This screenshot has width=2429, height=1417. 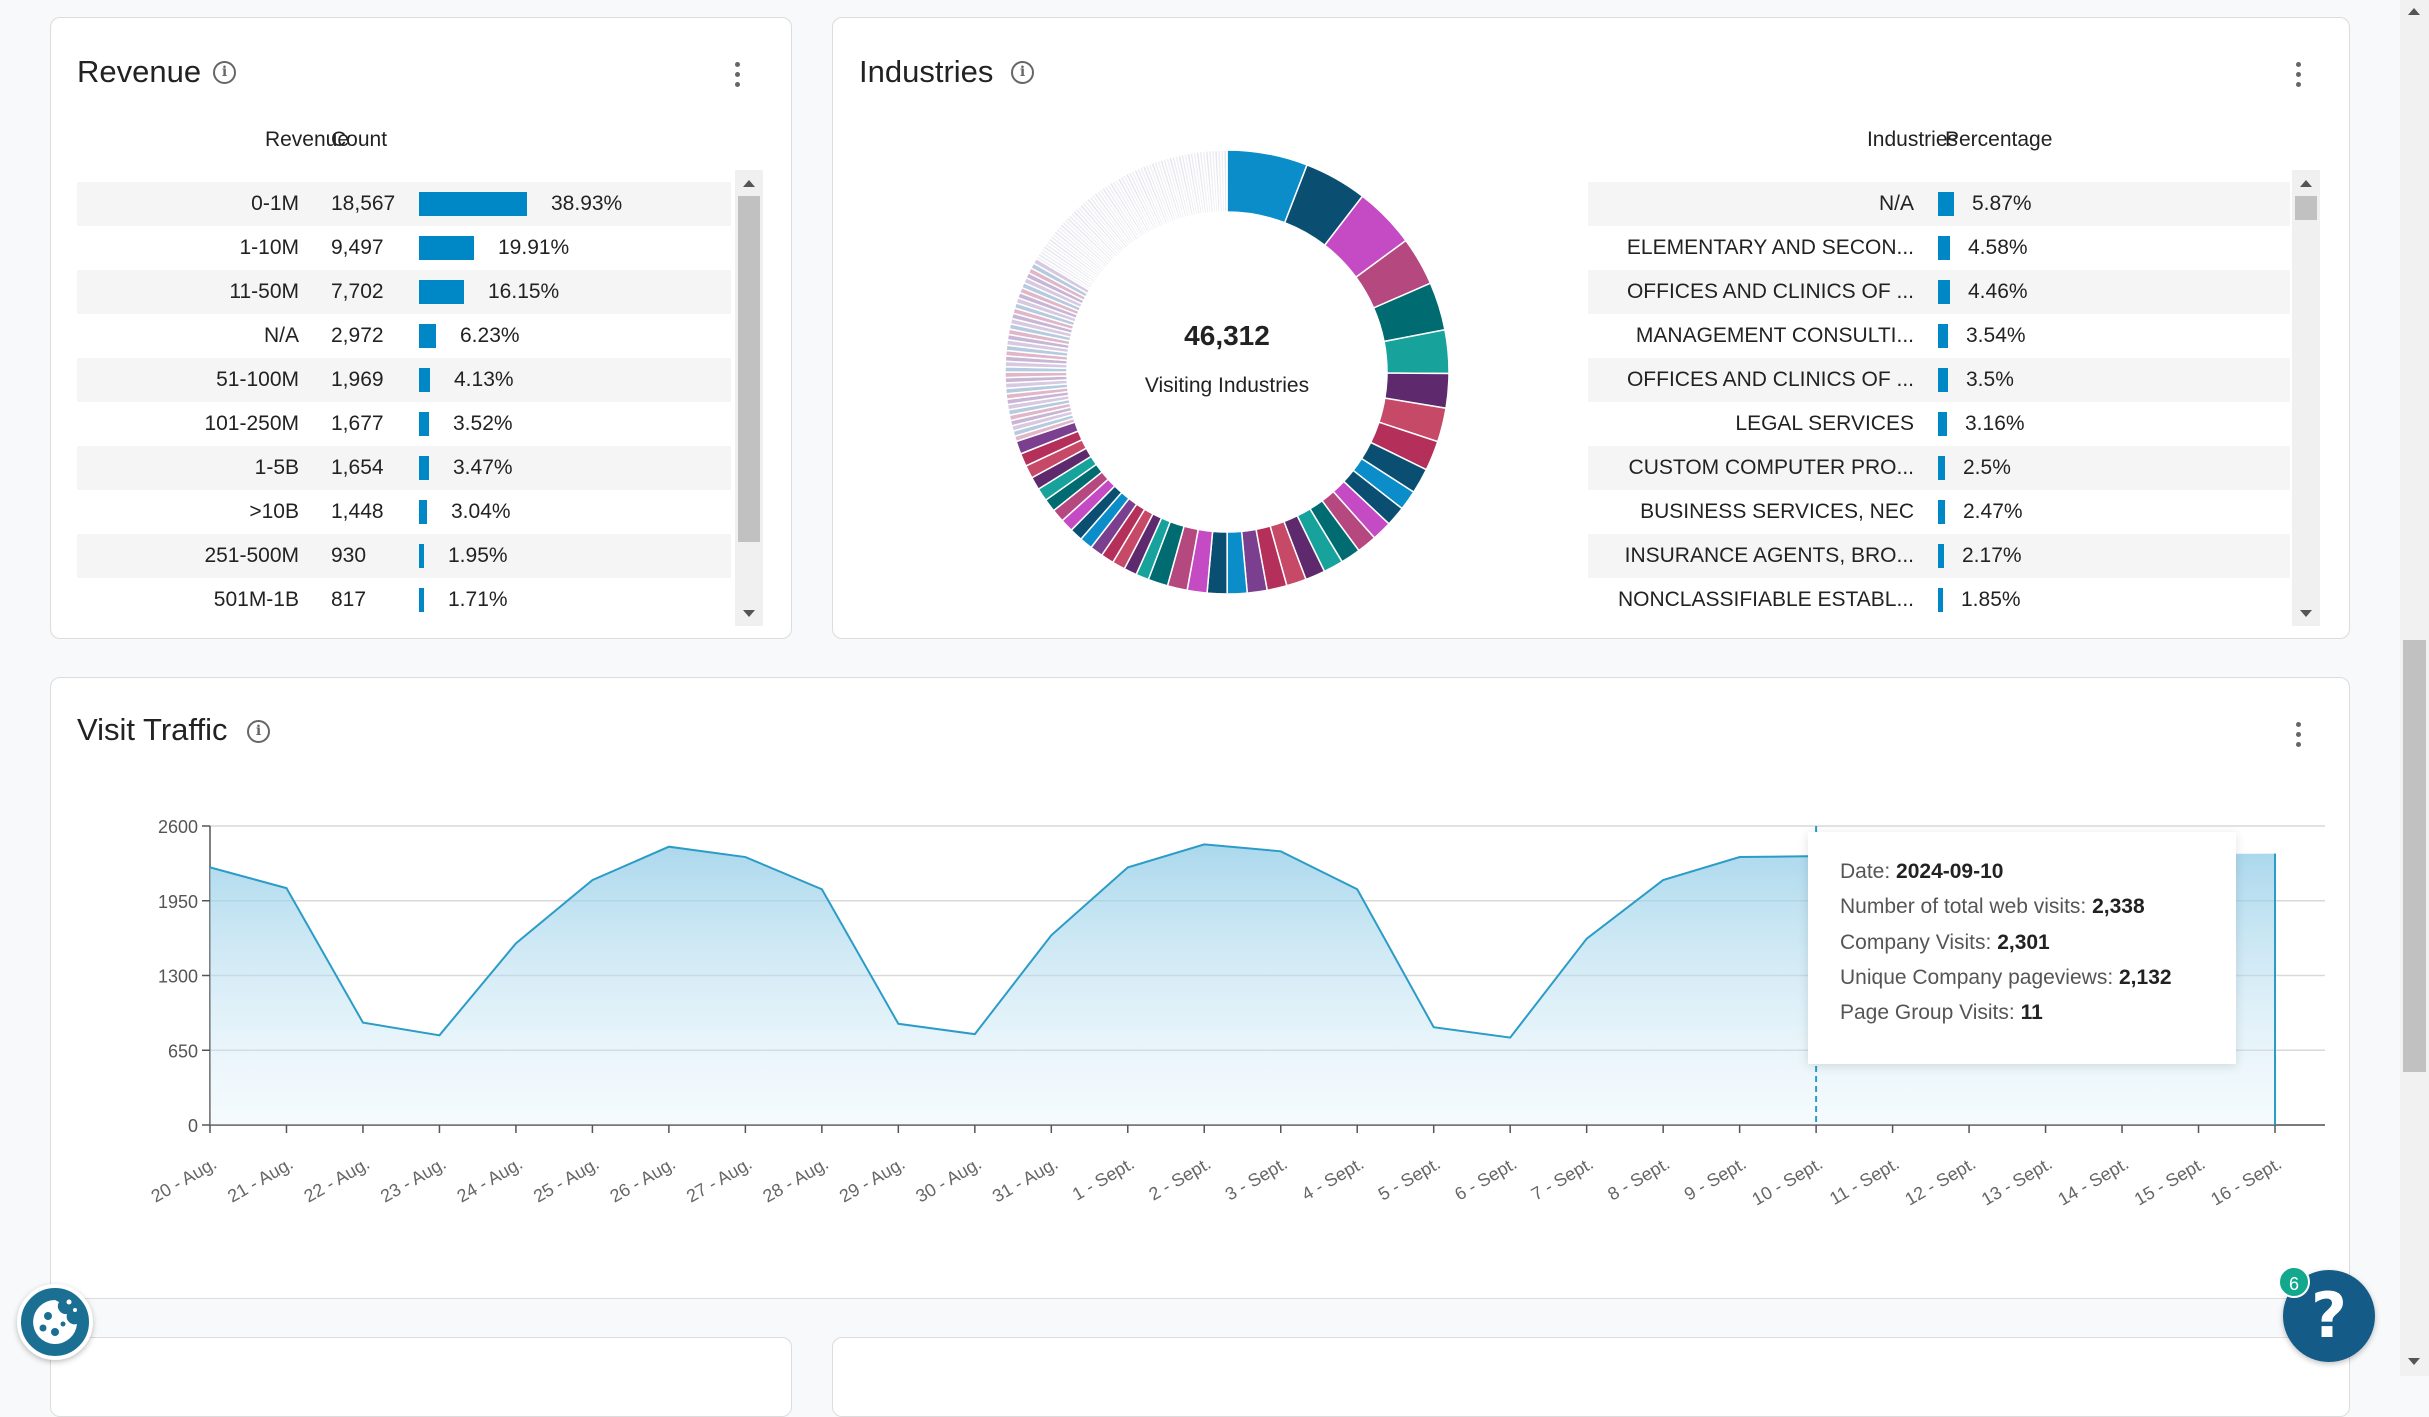 What do you see at coordinates (1939, 292) in the screenshot?
I see `industry-row: OFFICES AND CLINICS OF ... 4.46%` at bounding box center [1939, 292].